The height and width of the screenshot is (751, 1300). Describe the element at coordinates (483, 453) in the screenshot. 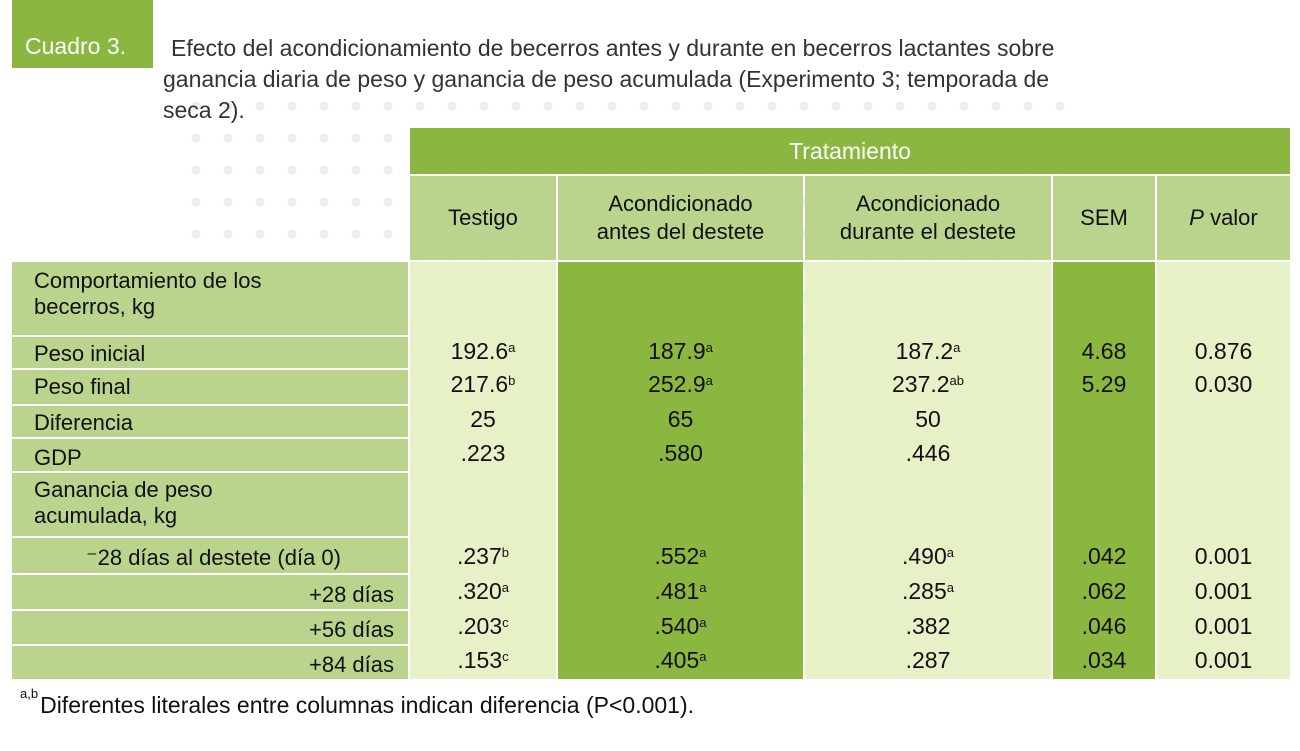

I see `cell-gdp-testigo: .223` at that location.